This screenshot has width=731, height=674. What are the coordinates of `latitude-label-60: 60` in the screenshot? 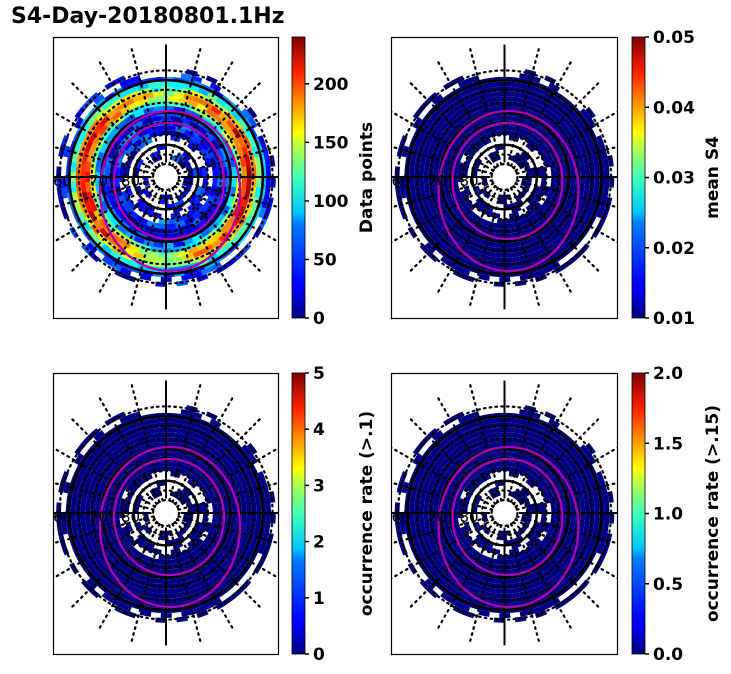 It's located at (401, 181).